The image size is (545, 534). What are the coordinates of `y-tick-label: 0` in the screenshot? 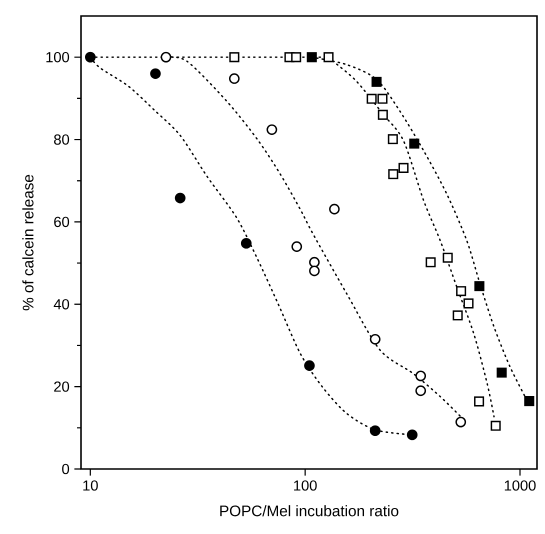 It's located at (66, 469).